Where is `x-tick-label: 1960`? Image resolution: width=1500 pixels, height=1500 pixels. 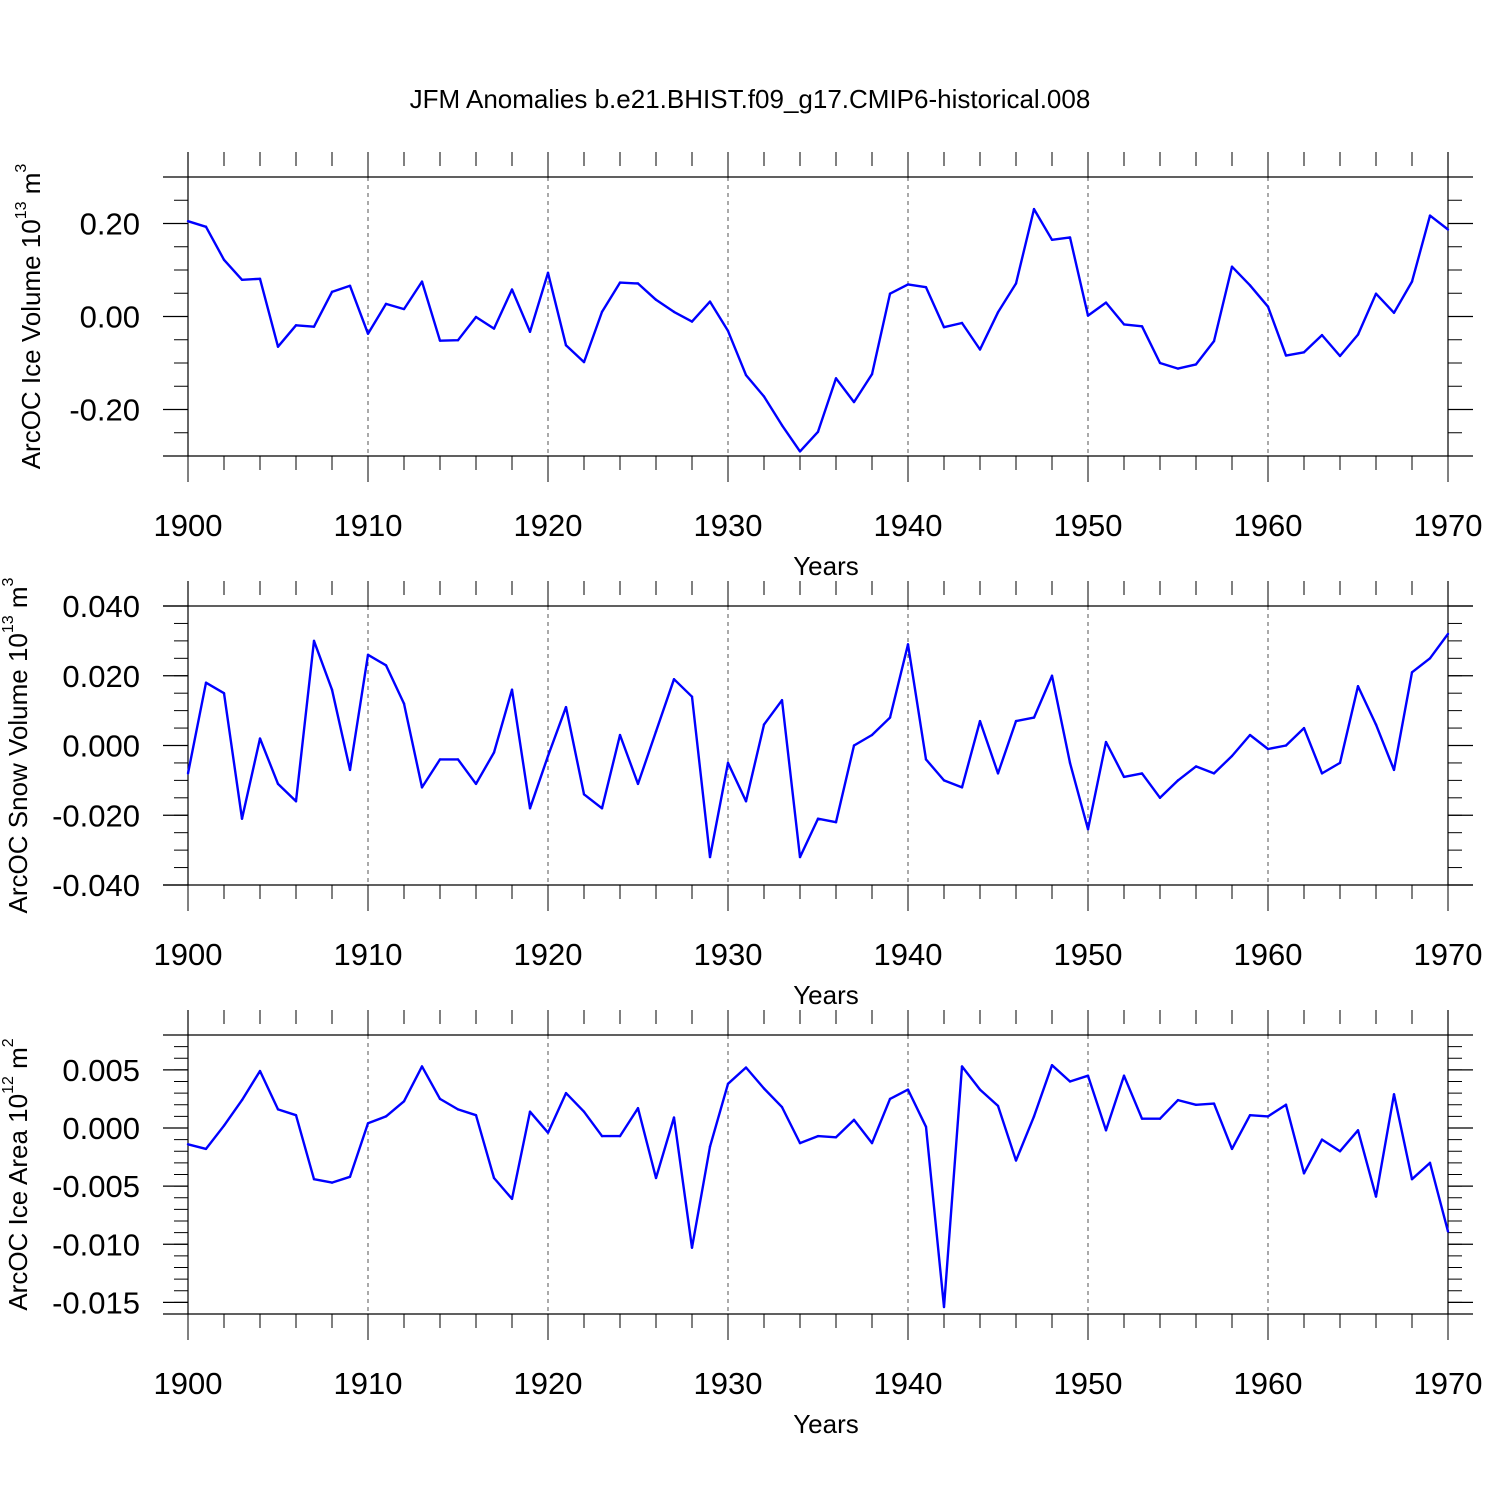 x-tick-label: 1960 is located at coordinates (1268, 525).